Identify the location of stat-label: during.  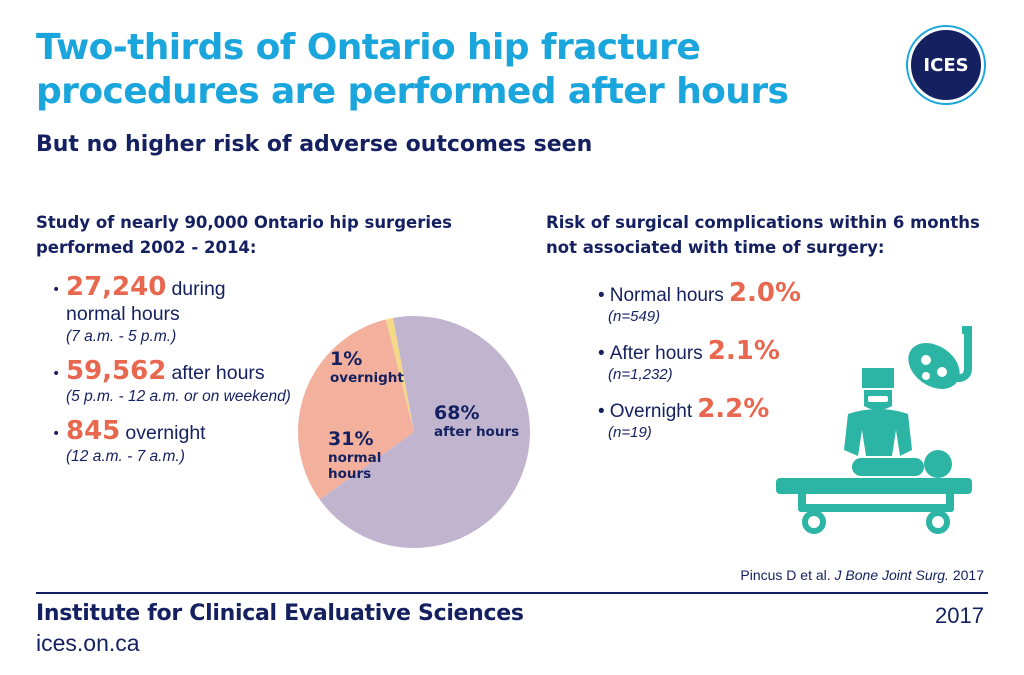
(198, 289).